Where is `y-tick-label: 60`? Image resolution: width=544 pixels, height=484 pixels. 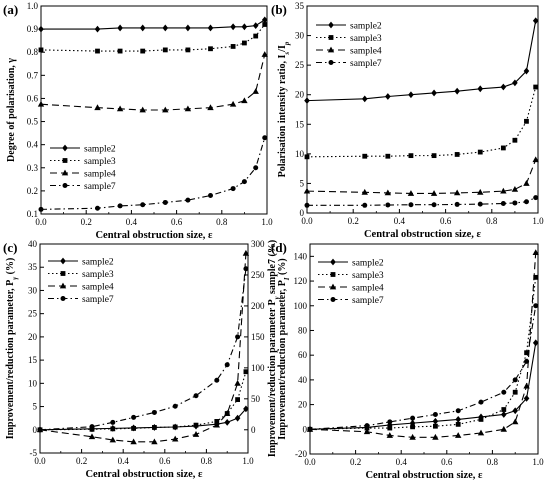 y-tick-label: 60 is located at coordinates (303, 355).